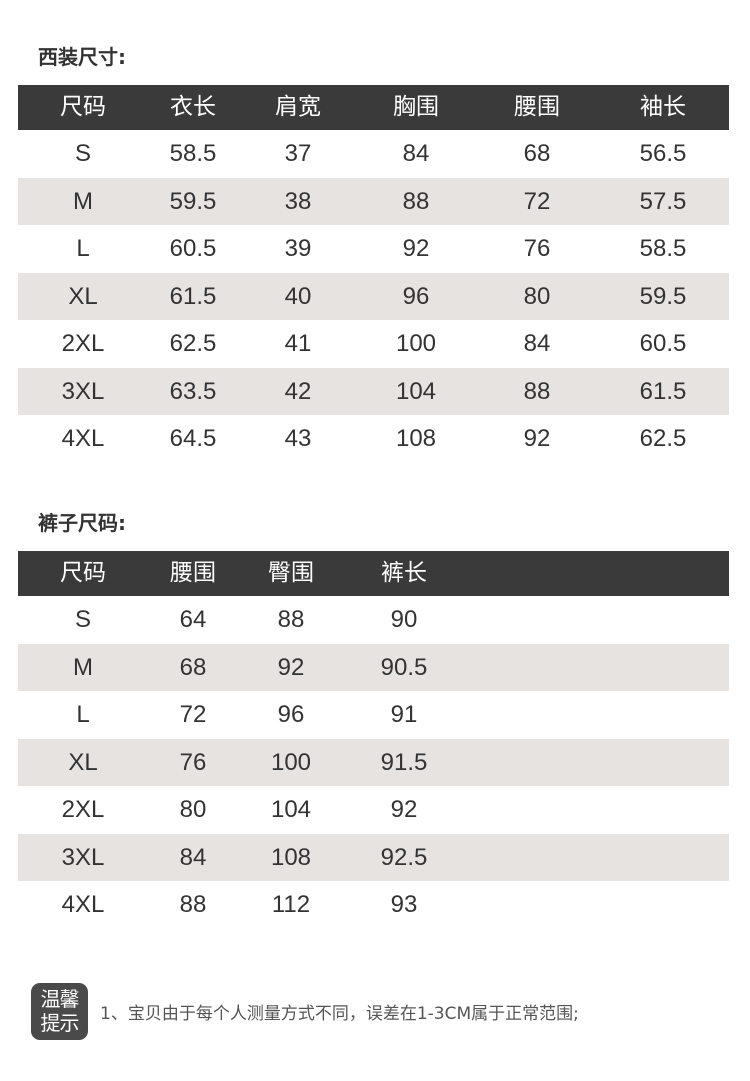  What do you see at coordinates (404, 762) in the screenshot?
I see `table-cell: 91.5` at bounding box center [404, 762].